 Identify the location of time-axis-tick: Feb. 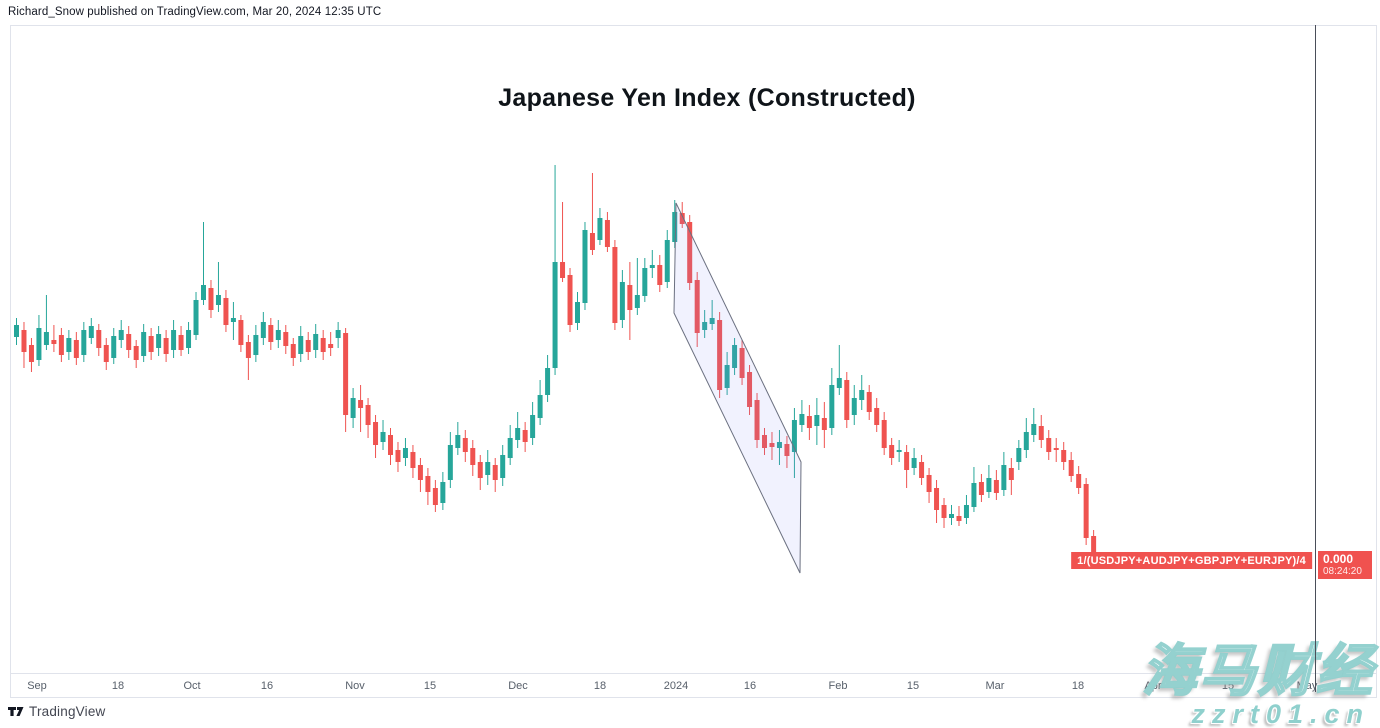
(838, 686).